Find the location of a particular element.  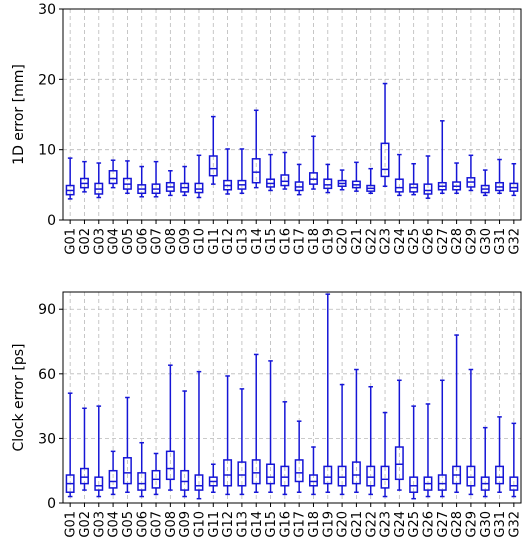

box-G02 is located at coordinates (84, 449).